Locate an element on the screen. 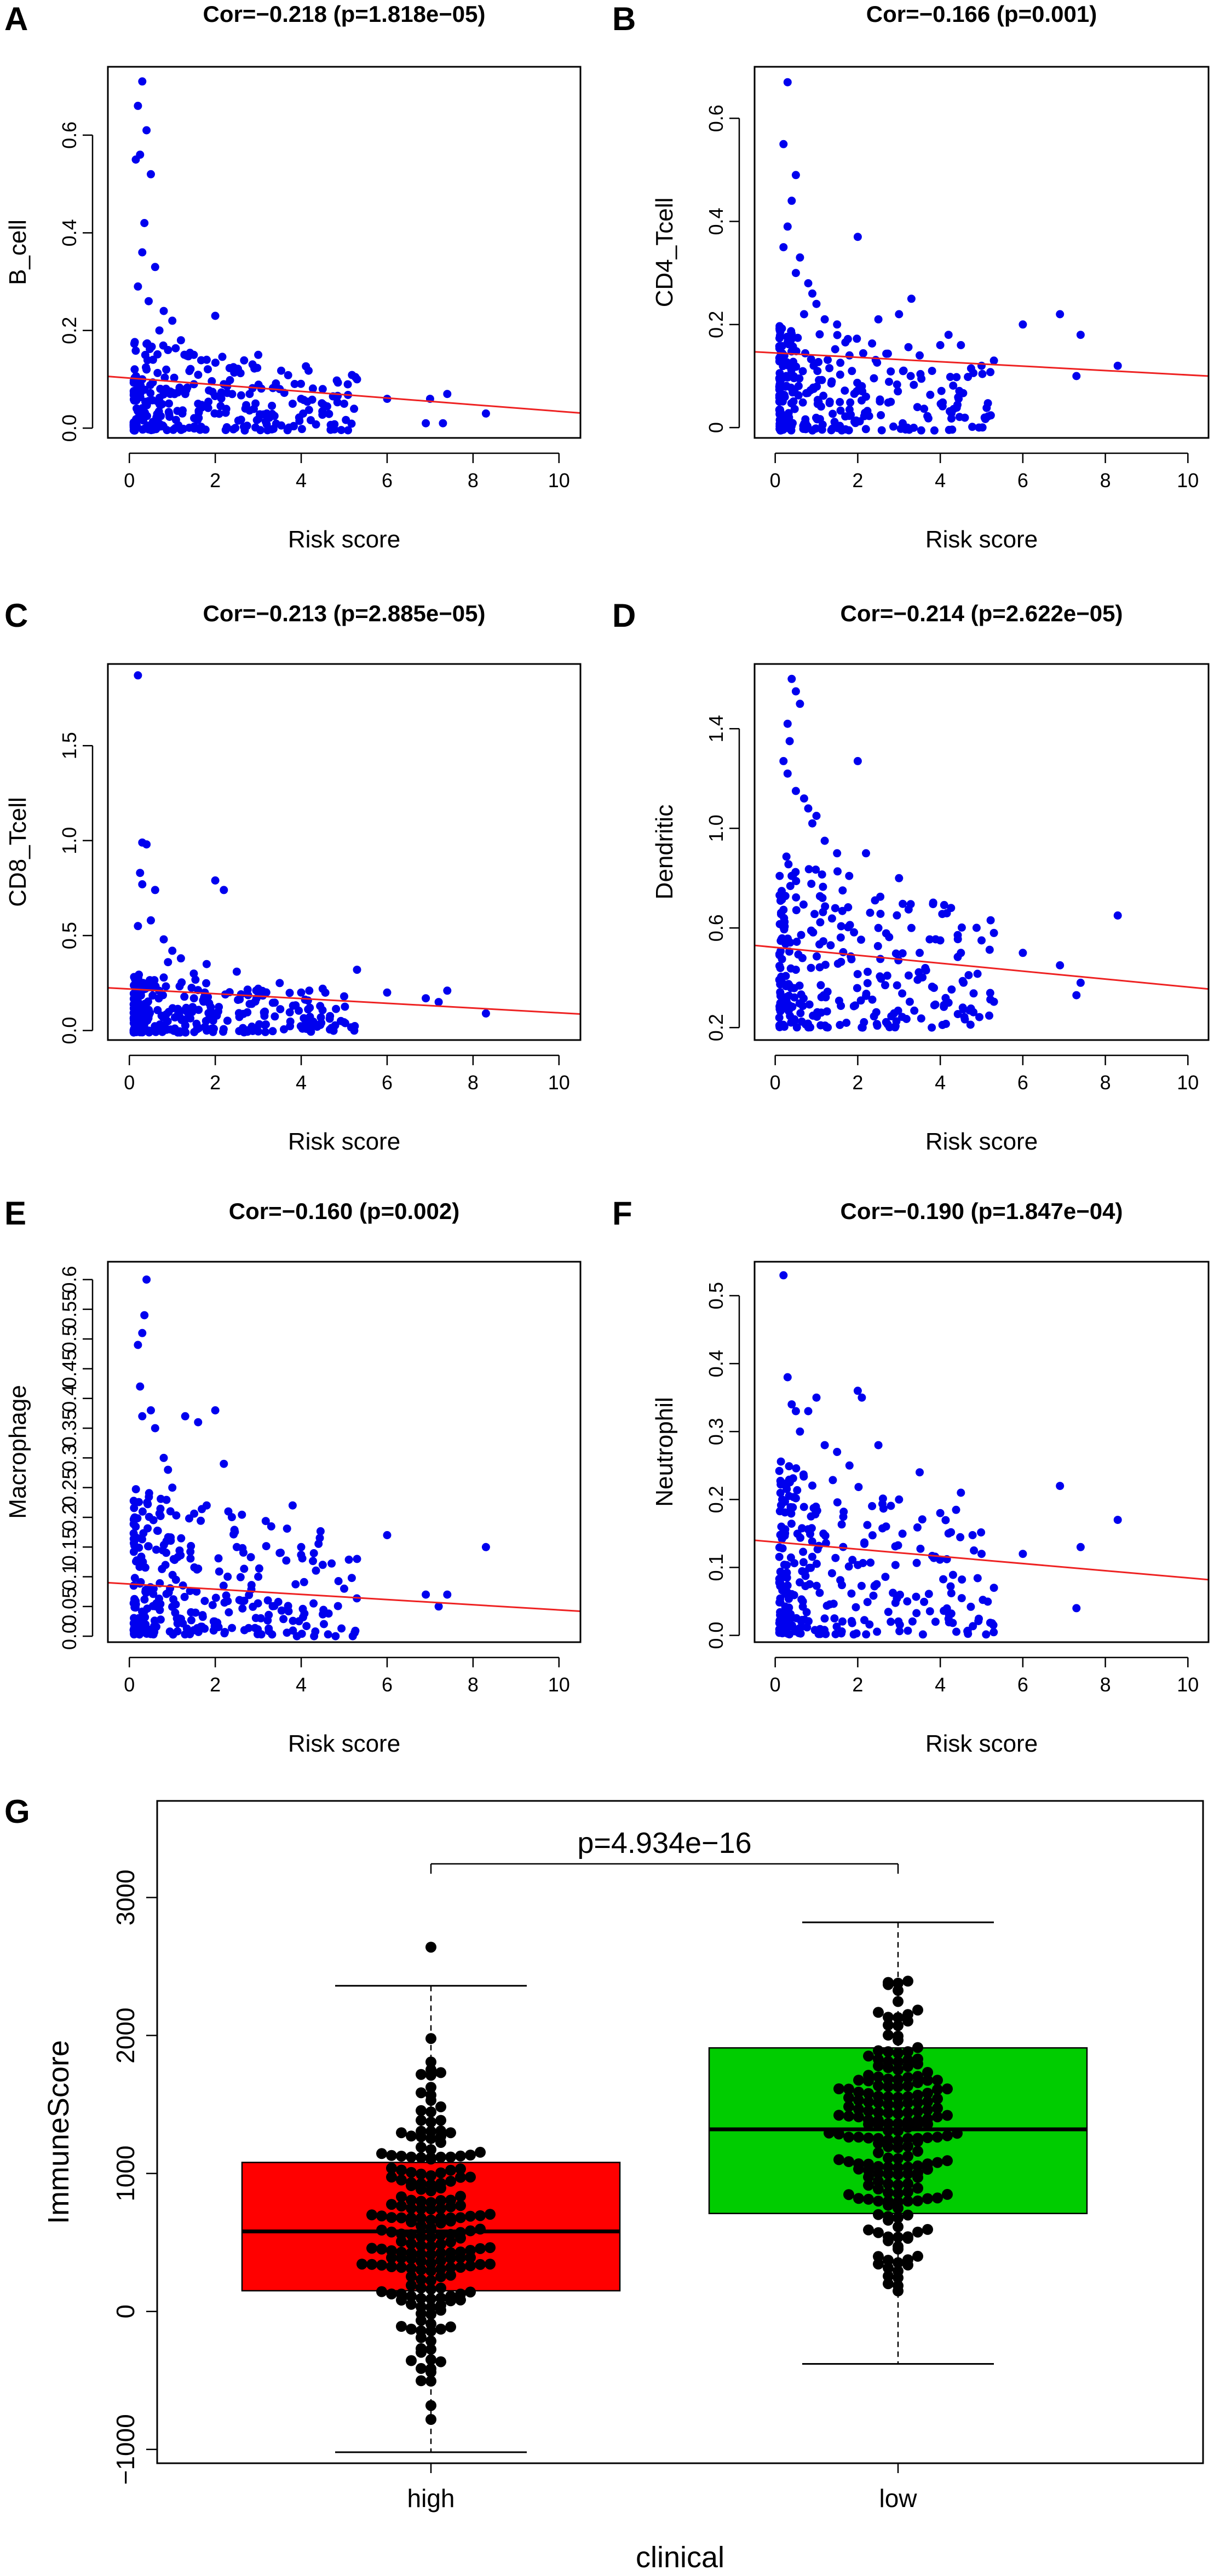 This screenshot has width=1214, height=2576. outlier-point is located at coordinates (430, 1947).